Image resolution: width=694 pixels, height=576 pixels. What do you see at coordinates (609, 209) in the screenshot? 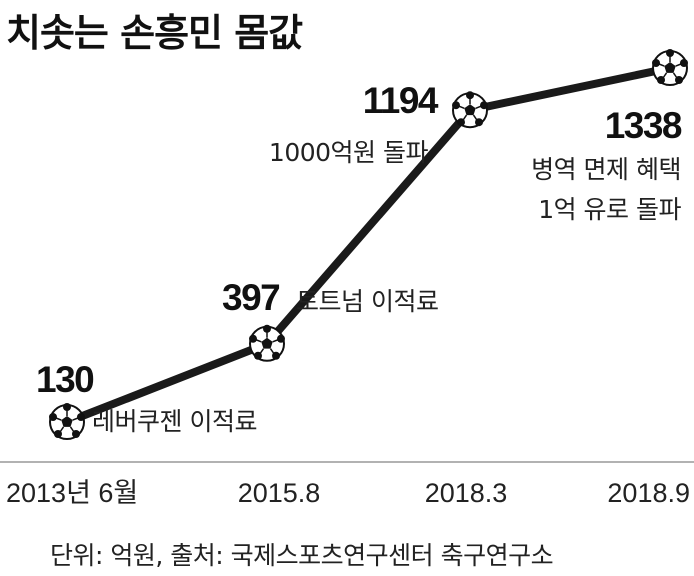
I see `annotation-label: 1억 유로 돌파` at bounding box center [609, 209].